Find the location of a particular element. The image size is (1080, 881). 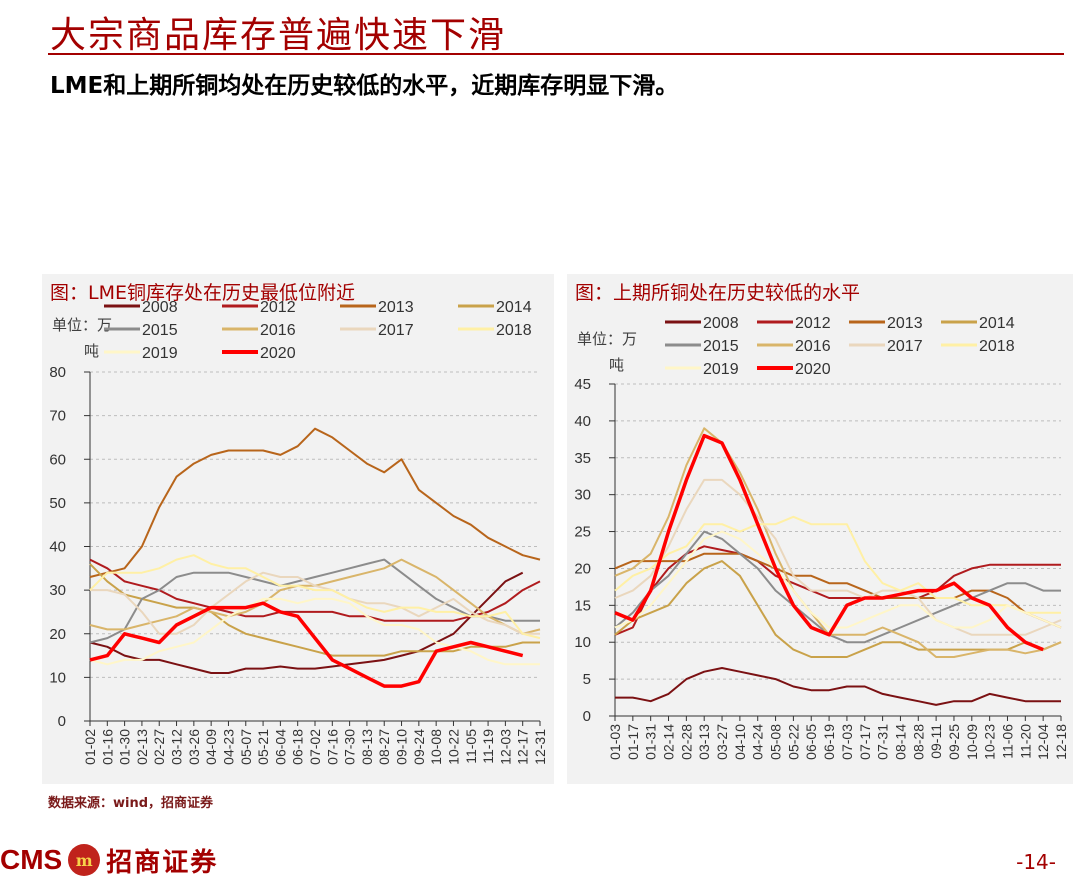

x-tick-label: 07-30 is located at coordinates (350, 747).